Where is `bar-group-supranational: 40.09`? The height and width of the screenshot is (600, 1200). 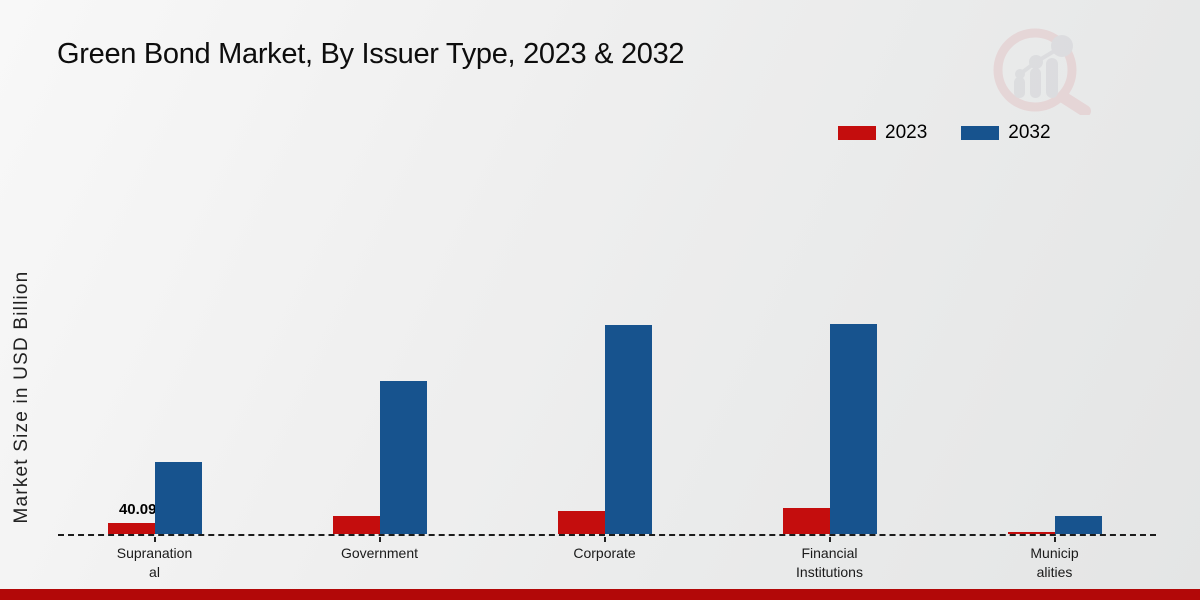
bar-group-supranational: 40.09 is located at coordinates (154, 426).